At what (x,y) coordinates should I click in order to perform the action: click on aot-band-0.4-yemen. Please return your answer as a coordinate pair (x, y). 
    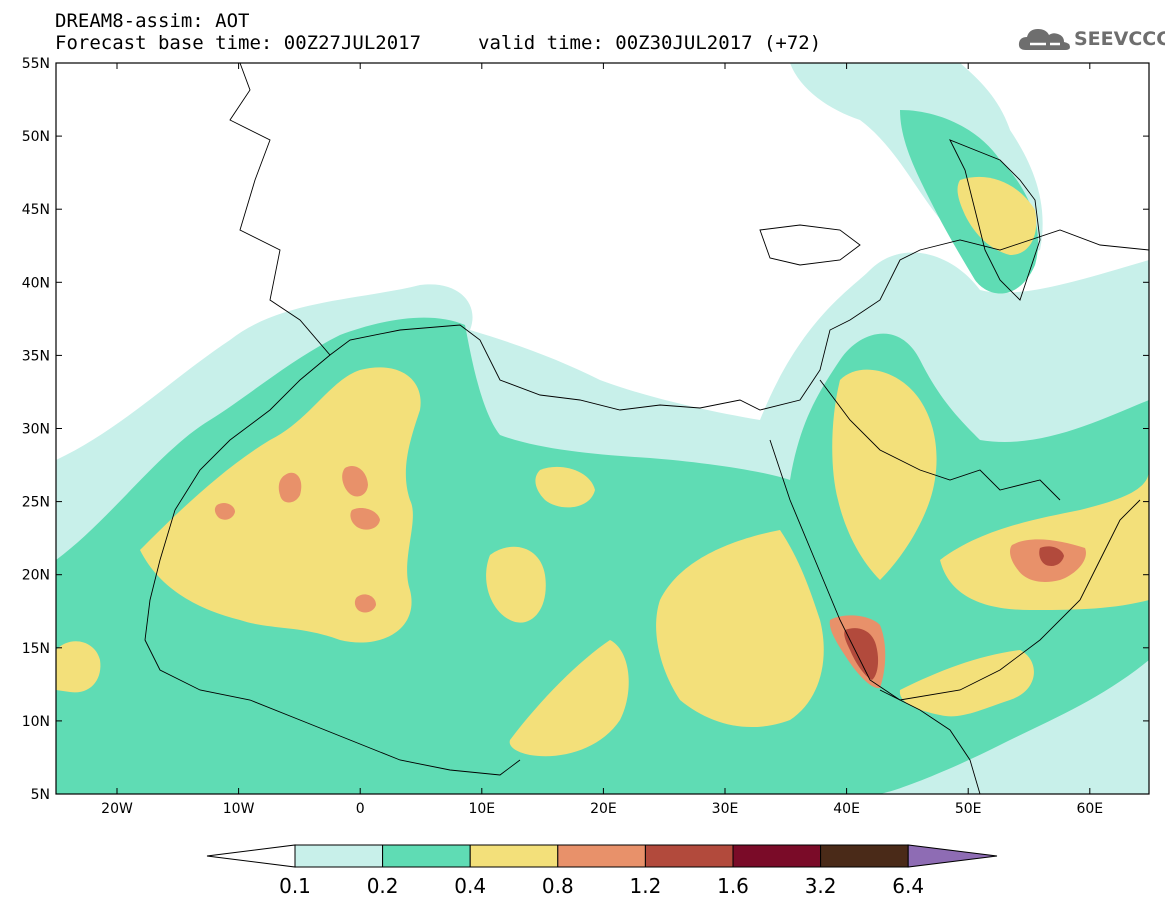
    Looking at the image, I should click on (966, 683).